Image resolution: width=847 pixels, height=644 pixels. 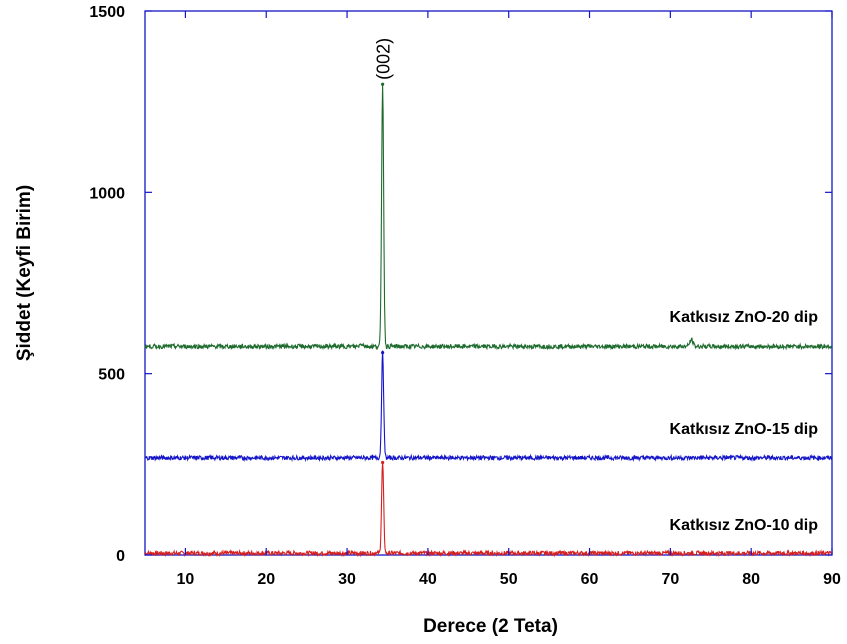 I want to click on y-tick-label: 500, so click(x=111, y=375).